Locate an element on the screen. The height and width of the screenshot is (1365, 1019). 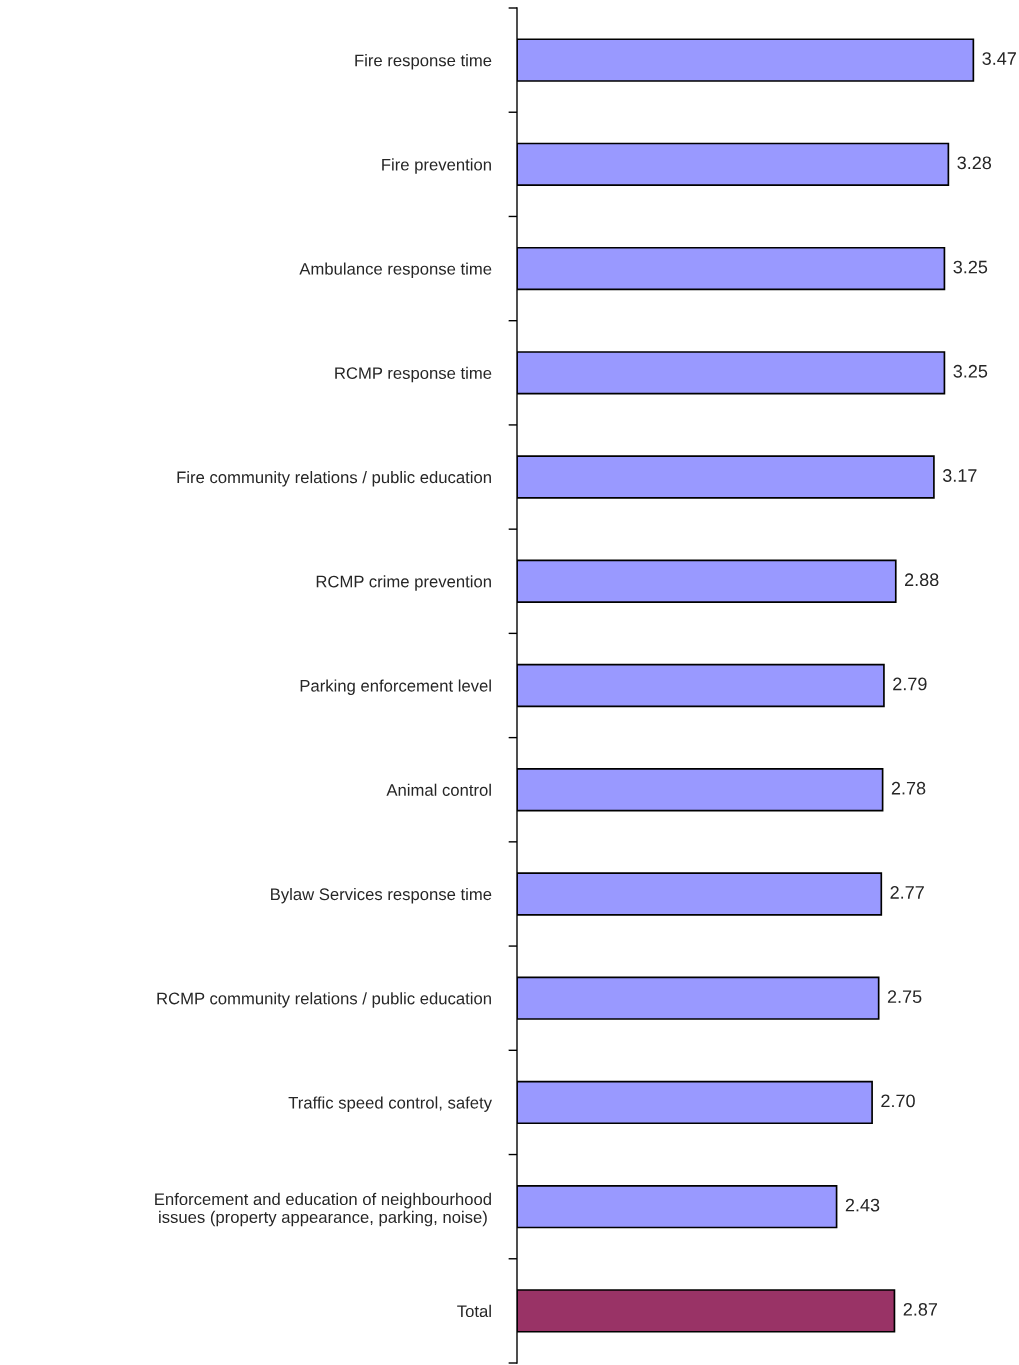
data-label: 2.75 is located at coordinates (904, 997).